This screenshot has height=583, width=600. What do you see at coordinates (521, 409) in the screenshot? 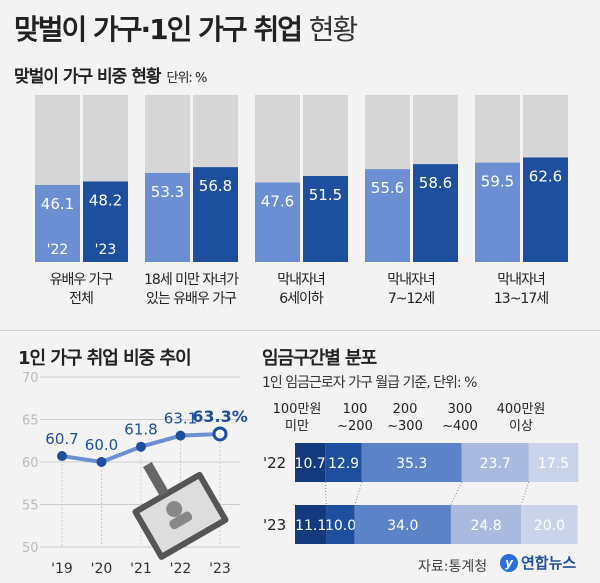
I see `segment-header: 400만원` at bounding box center [521, 409].